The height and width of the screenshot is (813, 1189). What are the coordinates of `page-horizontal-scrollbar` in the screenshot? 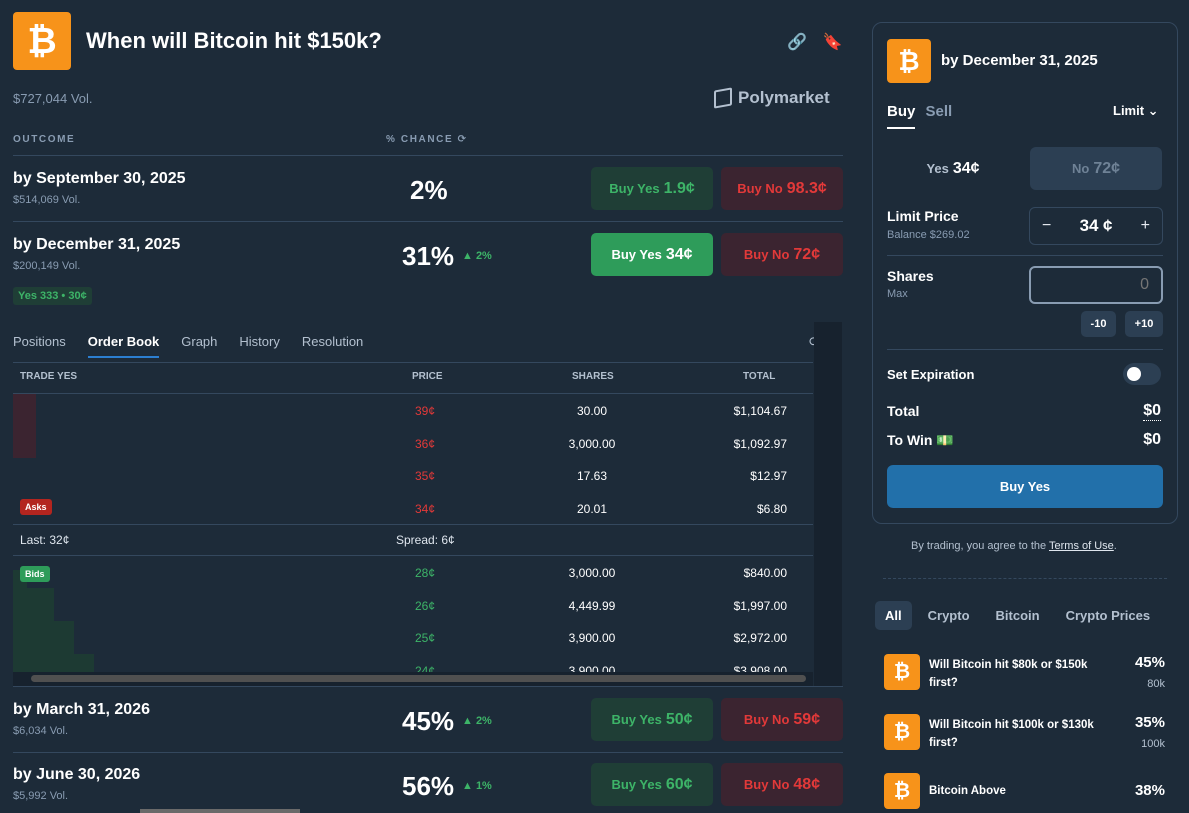 It's located at (220, 811).